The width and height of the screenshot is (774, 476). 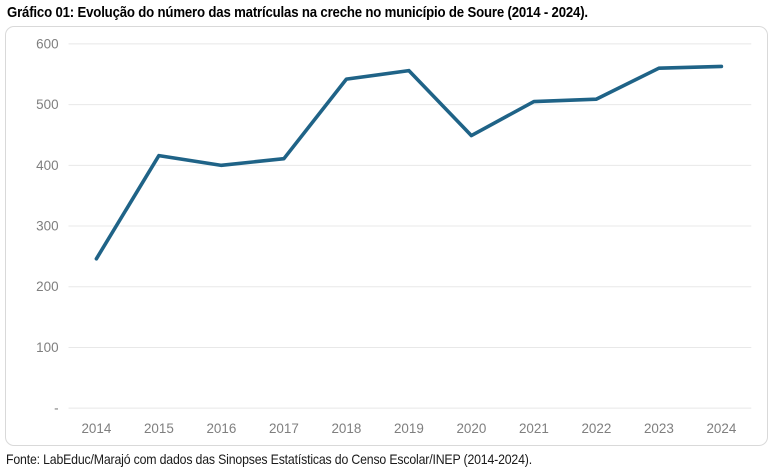 What do you see at coordinates (596, 428) in the screenshot?
I see `x-axis-tick-label: 2022` at bounding box center [596, 428].